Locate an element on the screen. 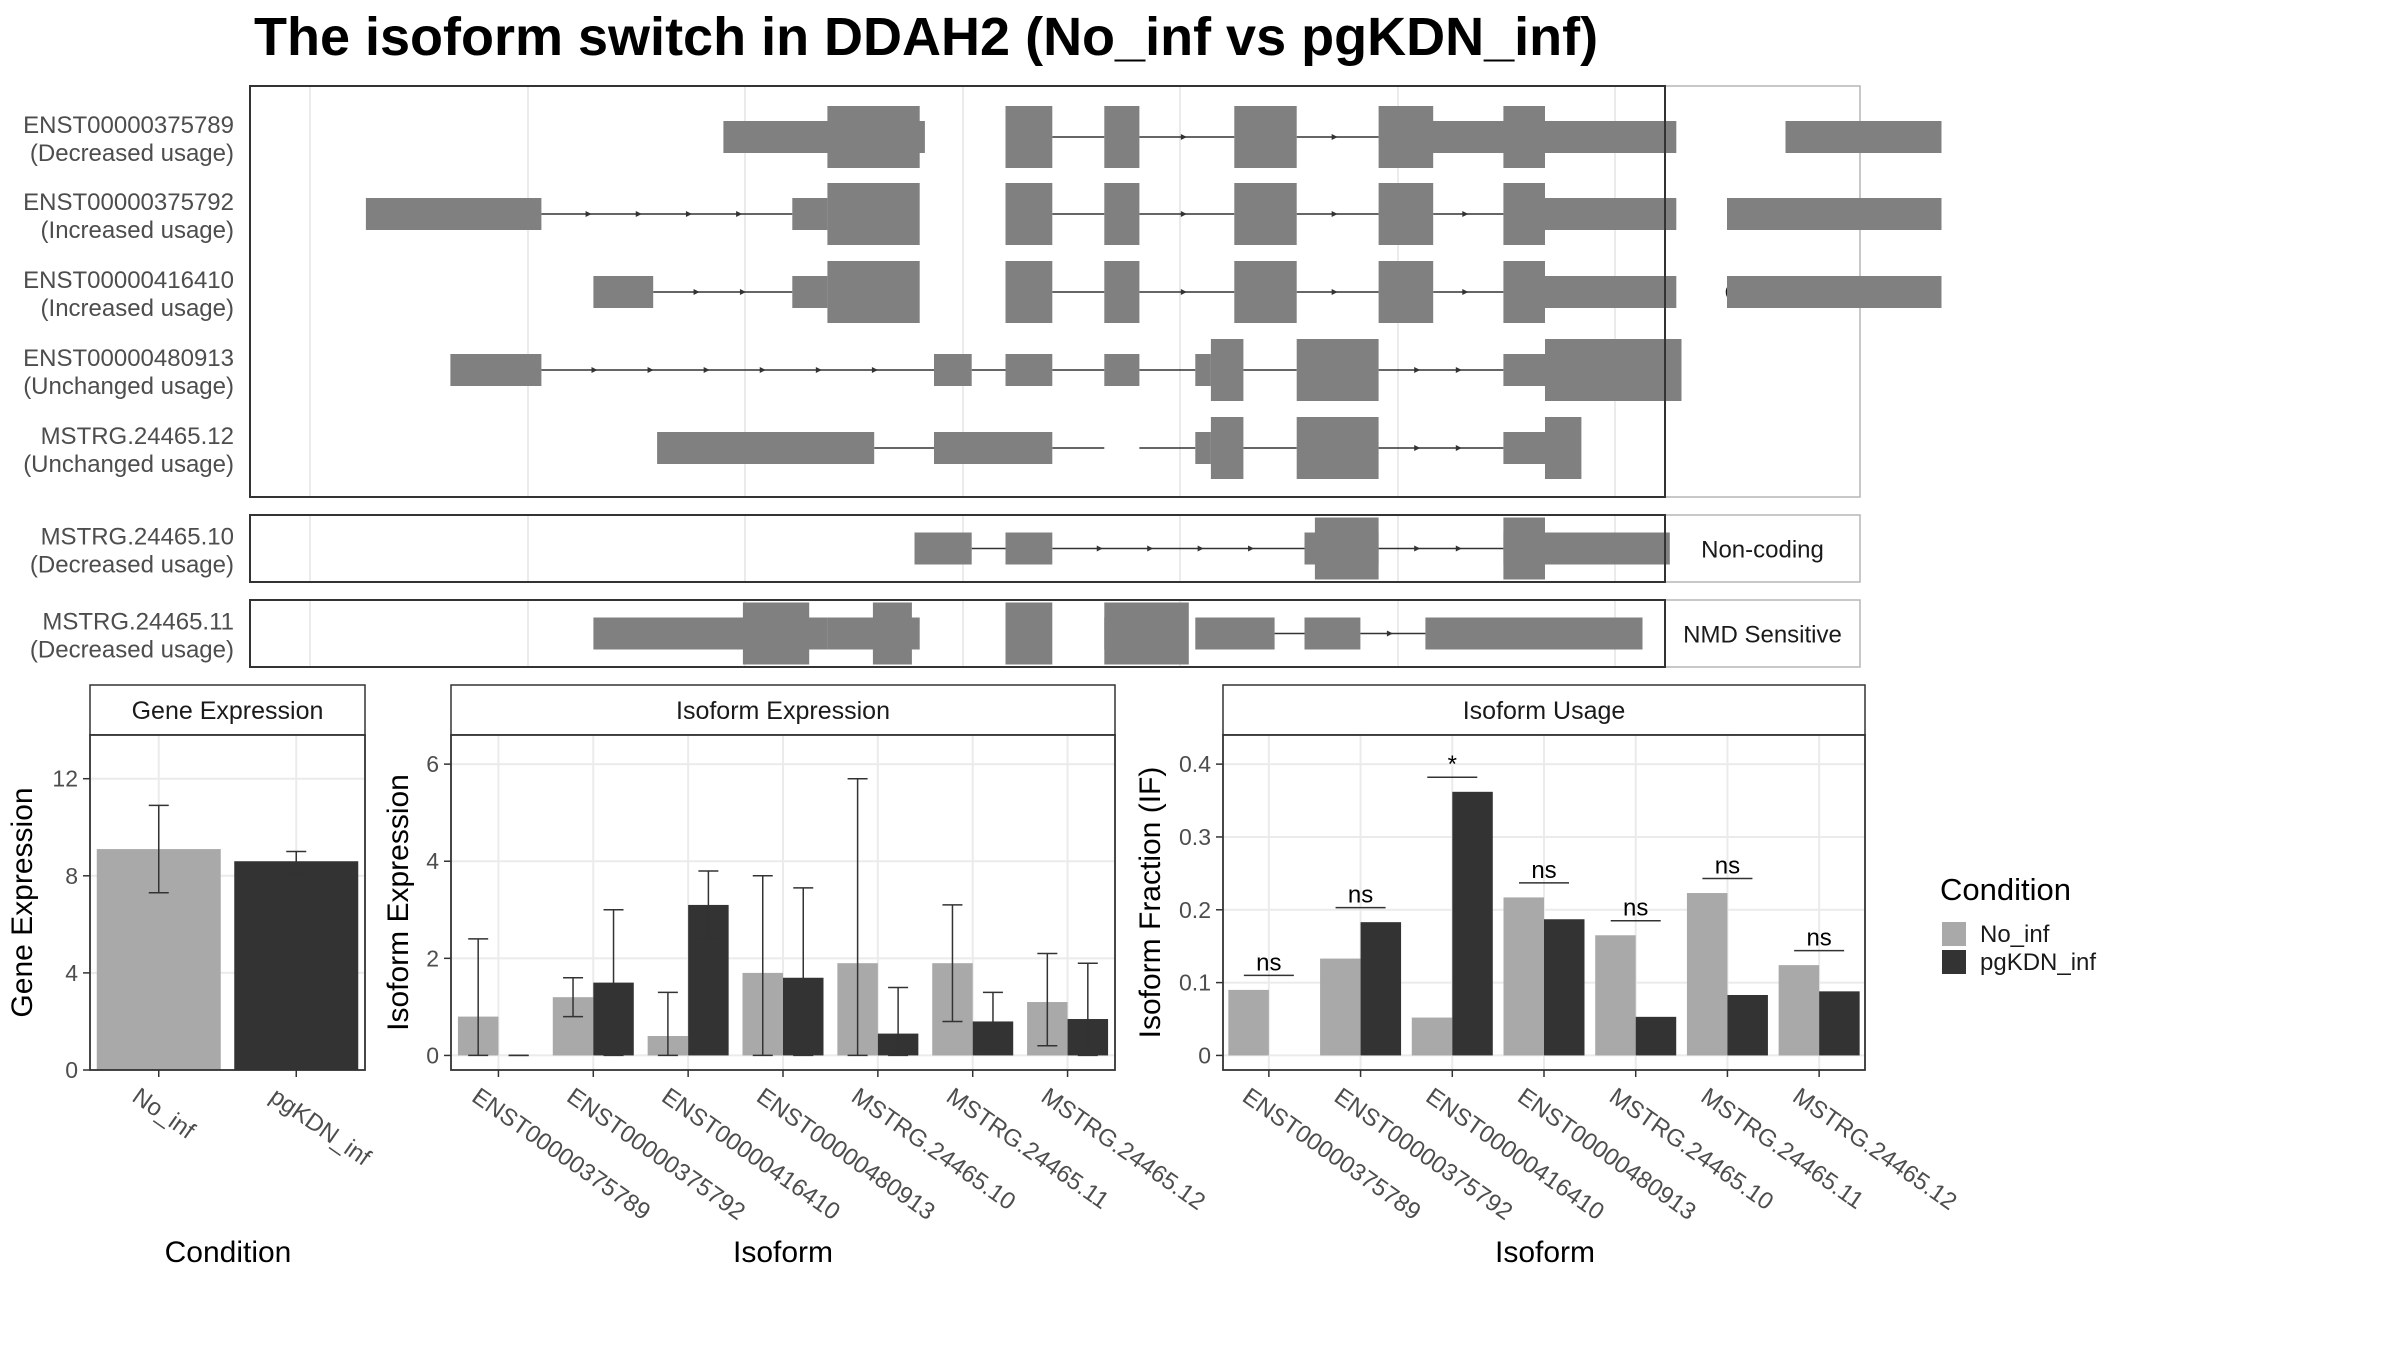  x-tick-label: ENST00000375789 is located at coordinates (561, 1154).